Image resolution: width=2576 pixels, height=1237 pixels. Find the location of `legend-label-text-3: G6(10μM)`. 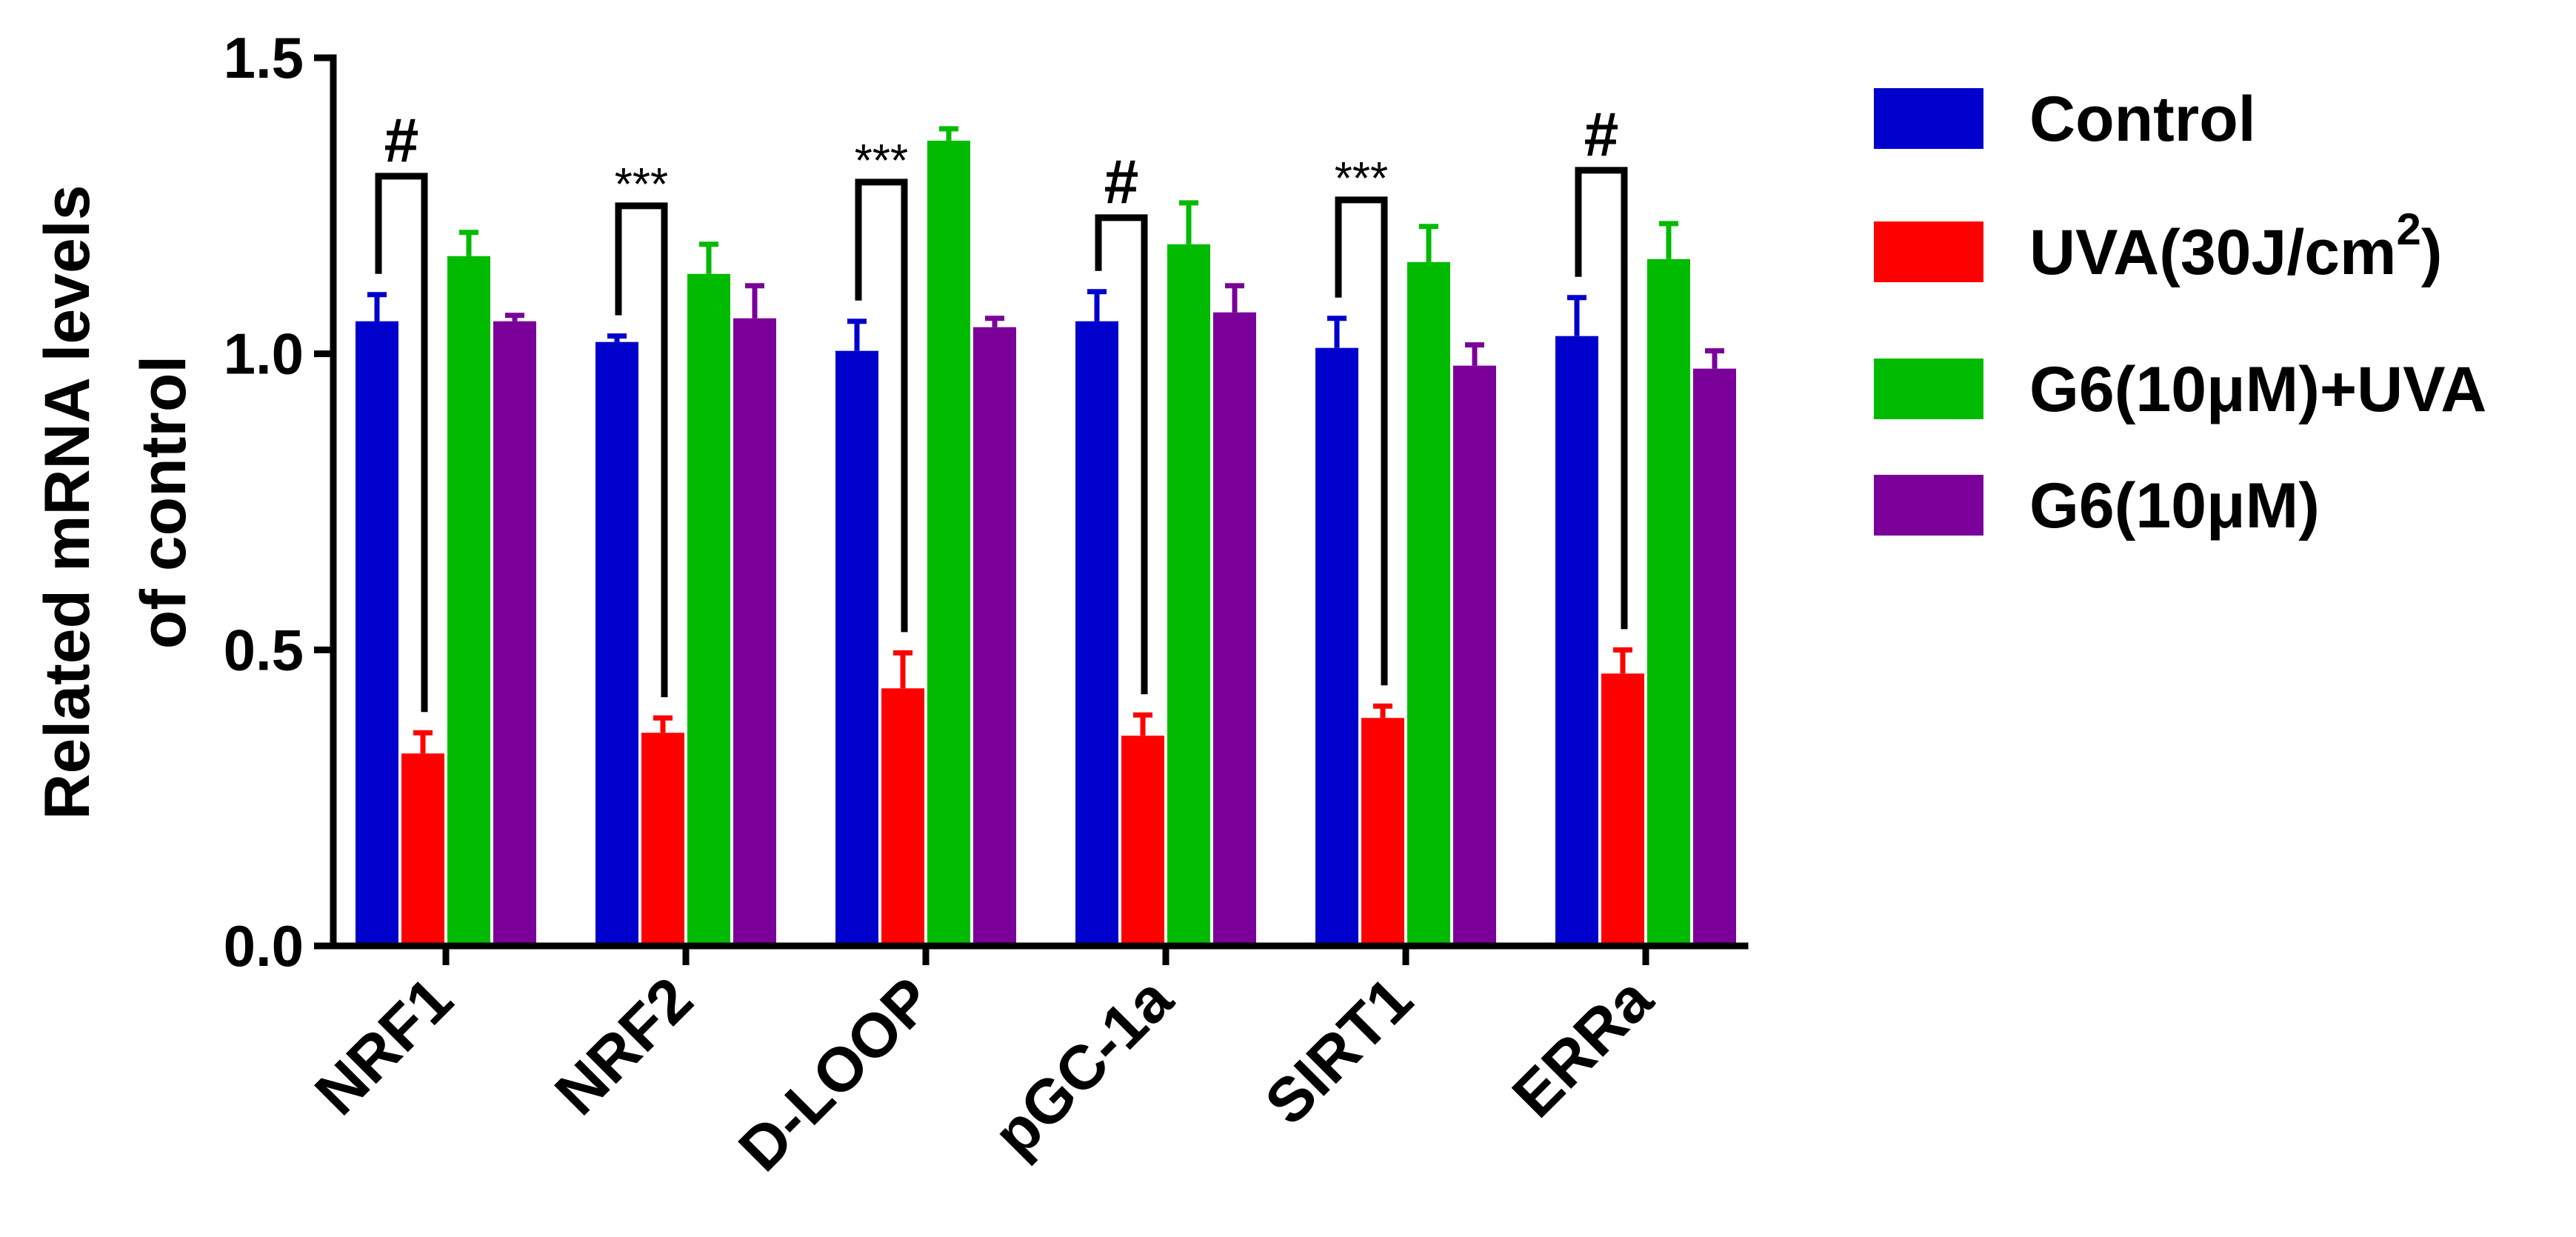

legend-label-text-3: G6(10μM) is located at coordinates (2174, 506).